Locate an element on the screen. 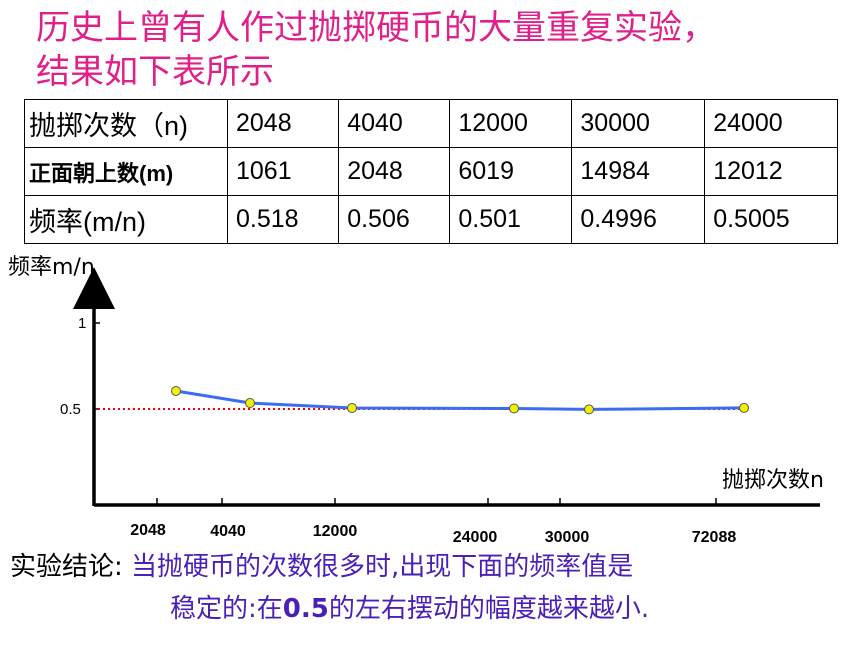 Image resolution: width=860 pixels, height=645 pixels. row-header-frequency: 频率(m/n) is located at coordinates (126, 219).